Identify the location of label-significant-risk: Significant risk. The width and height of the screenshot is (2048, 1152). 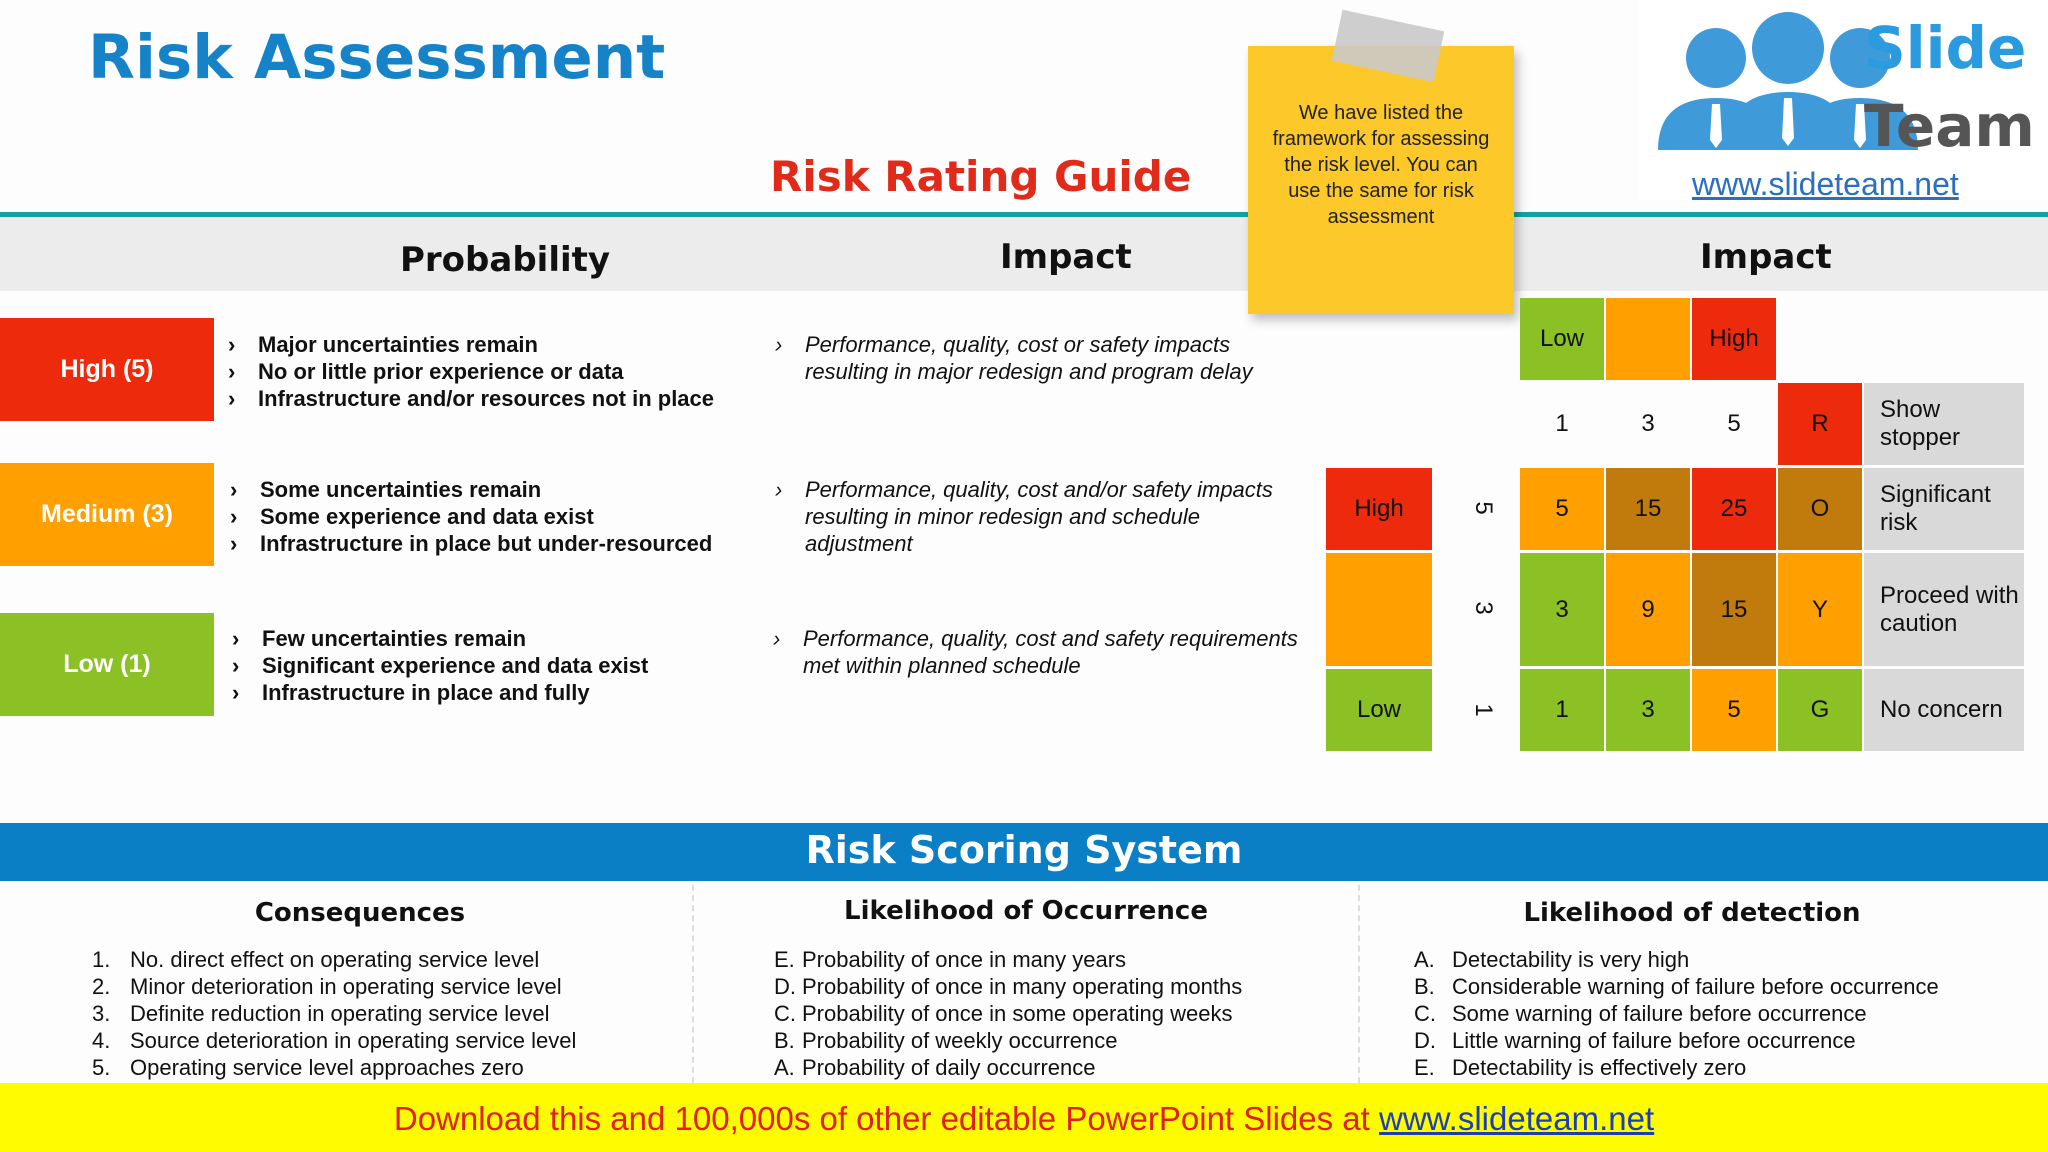
(1944, 509).